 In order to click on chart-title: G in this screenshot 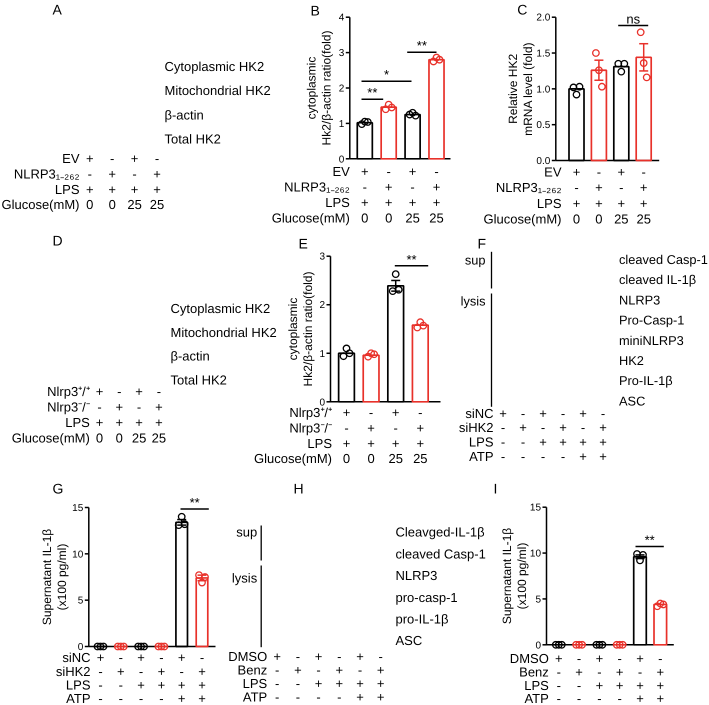, I will do `click(58, 488)`.